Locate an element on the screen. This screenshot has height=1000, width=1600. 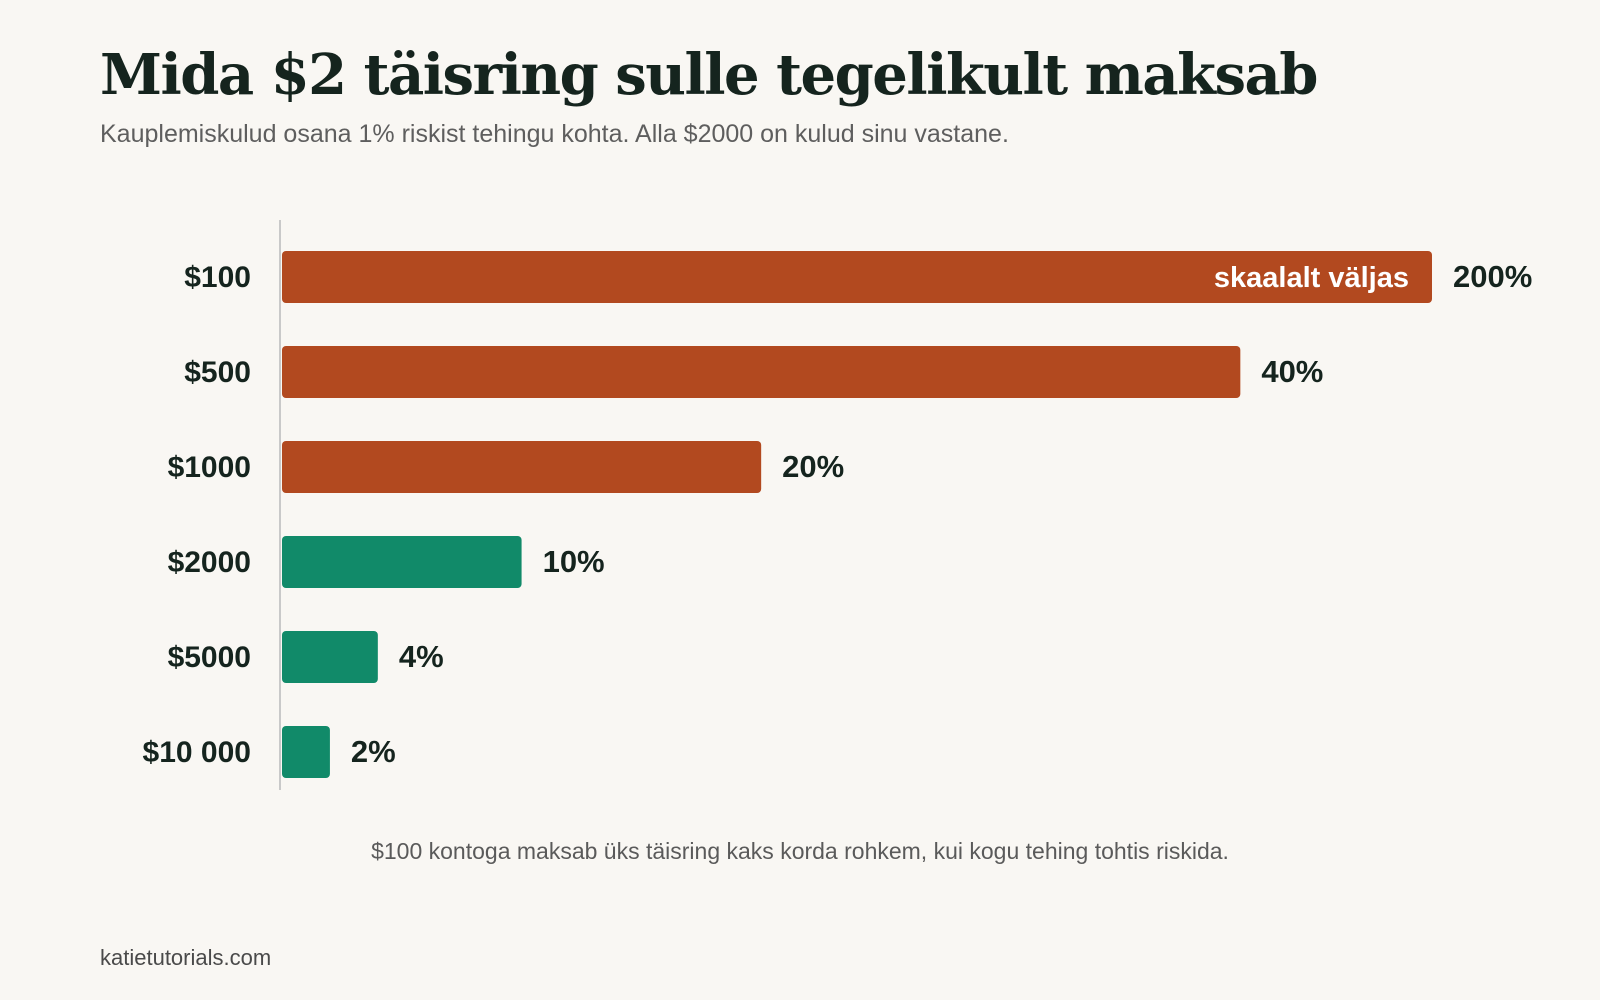
value-label: 10% is located at coordinates (574, 561).